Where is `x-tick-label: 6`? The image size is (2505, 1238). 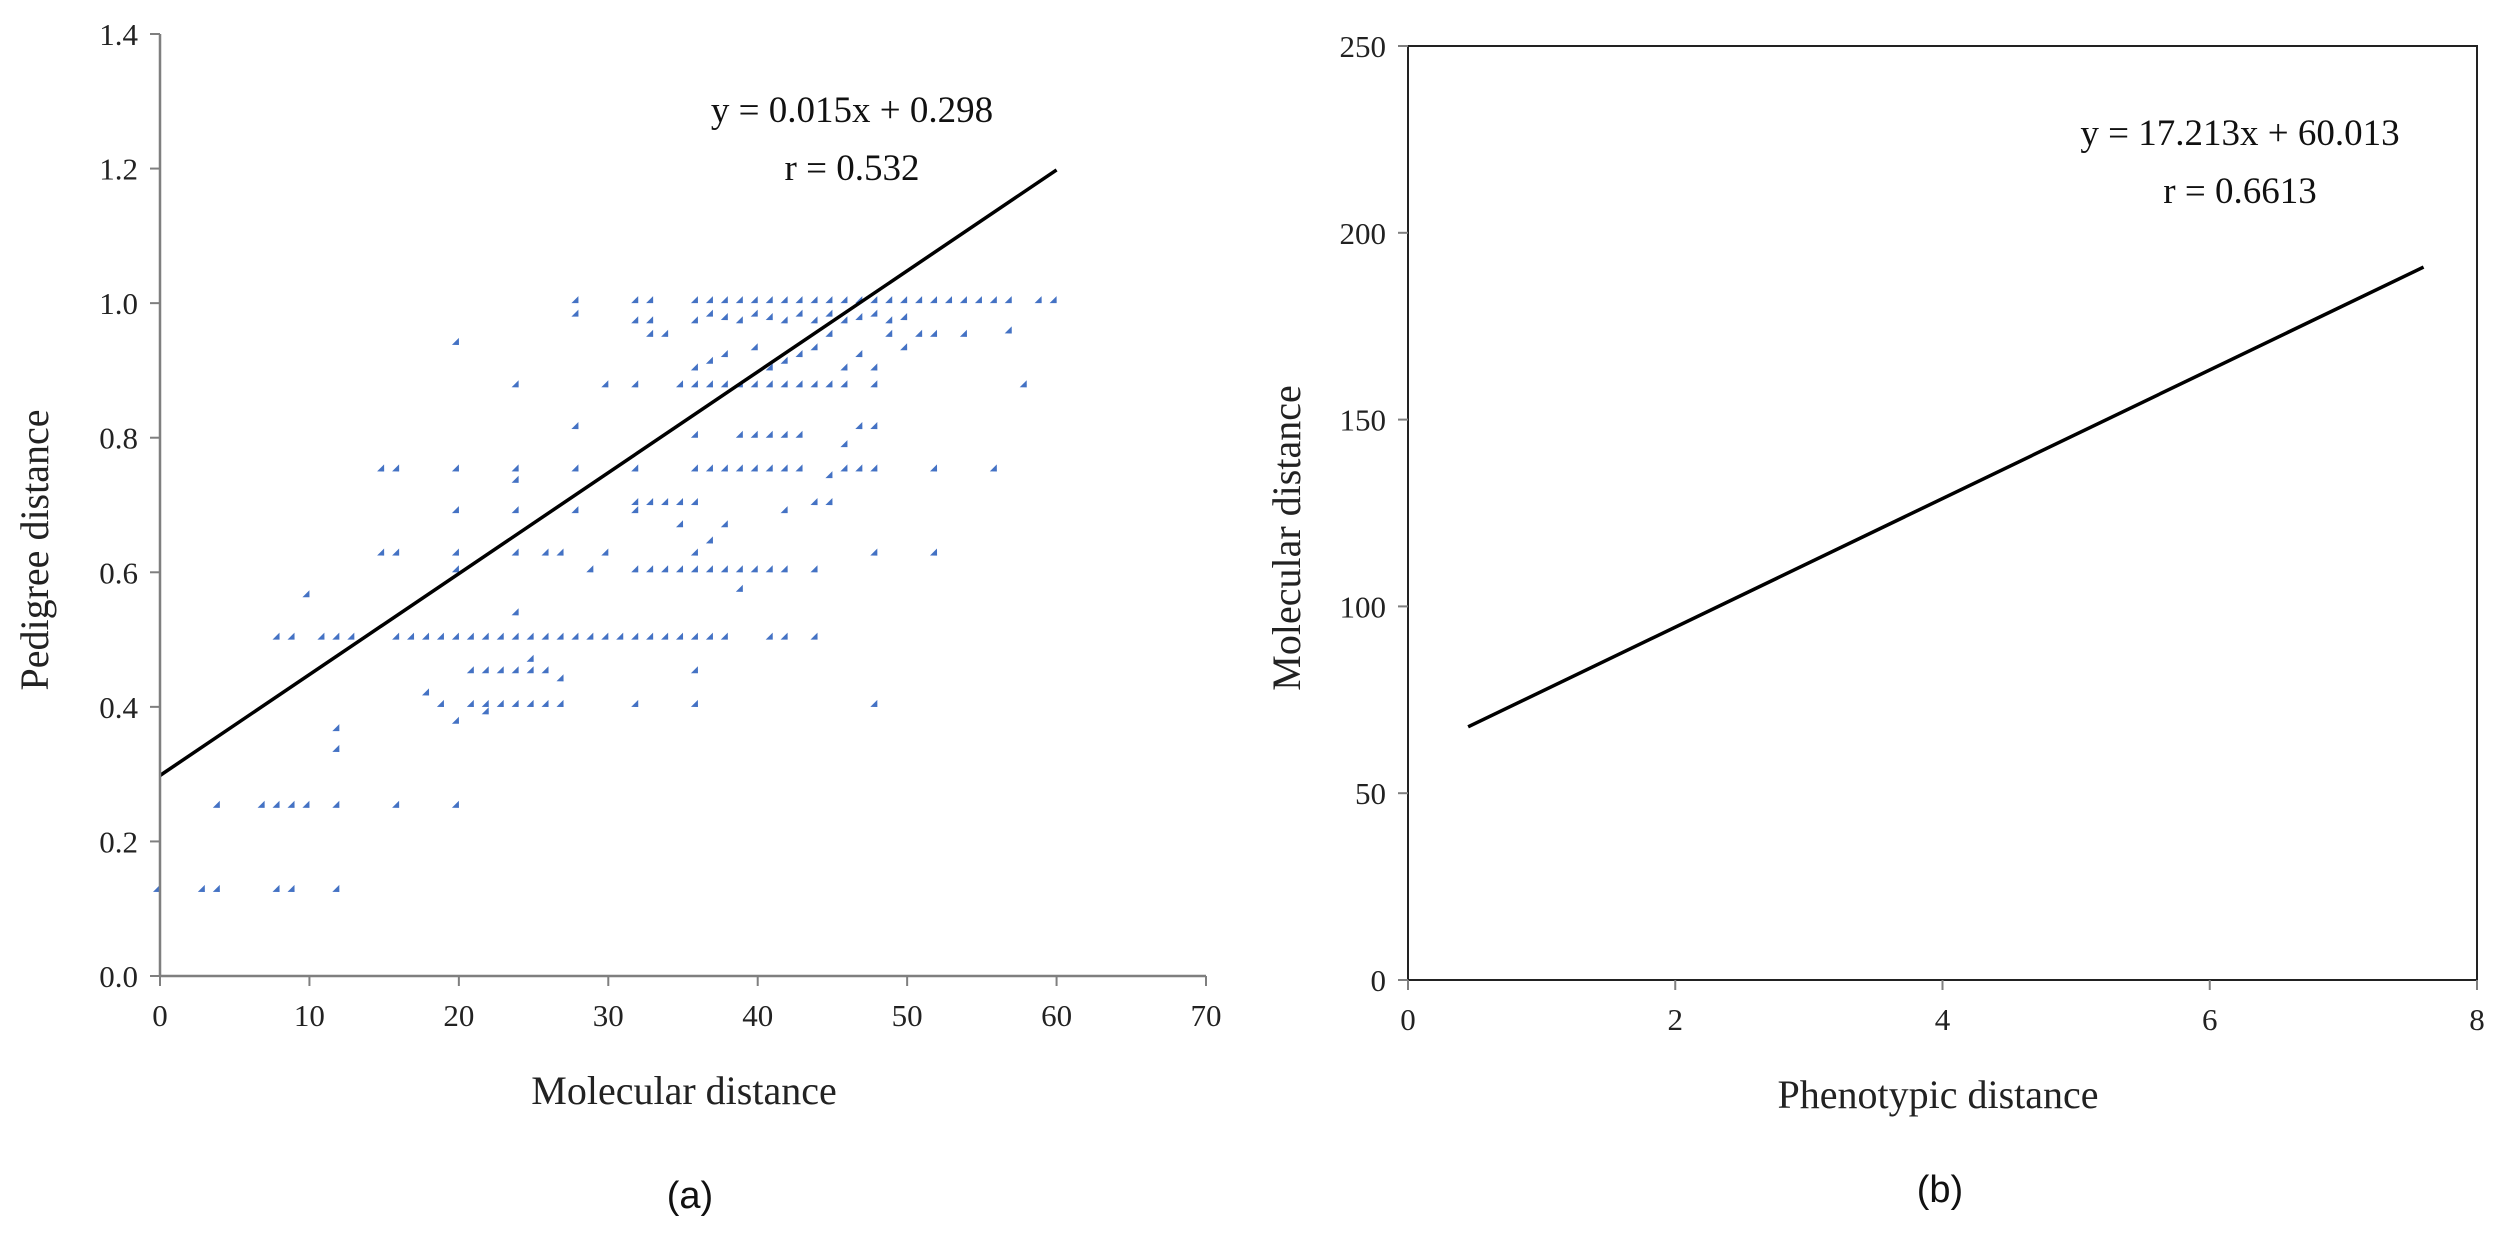
x-tick-label: 6 is located at coordinates (2210, 1019).